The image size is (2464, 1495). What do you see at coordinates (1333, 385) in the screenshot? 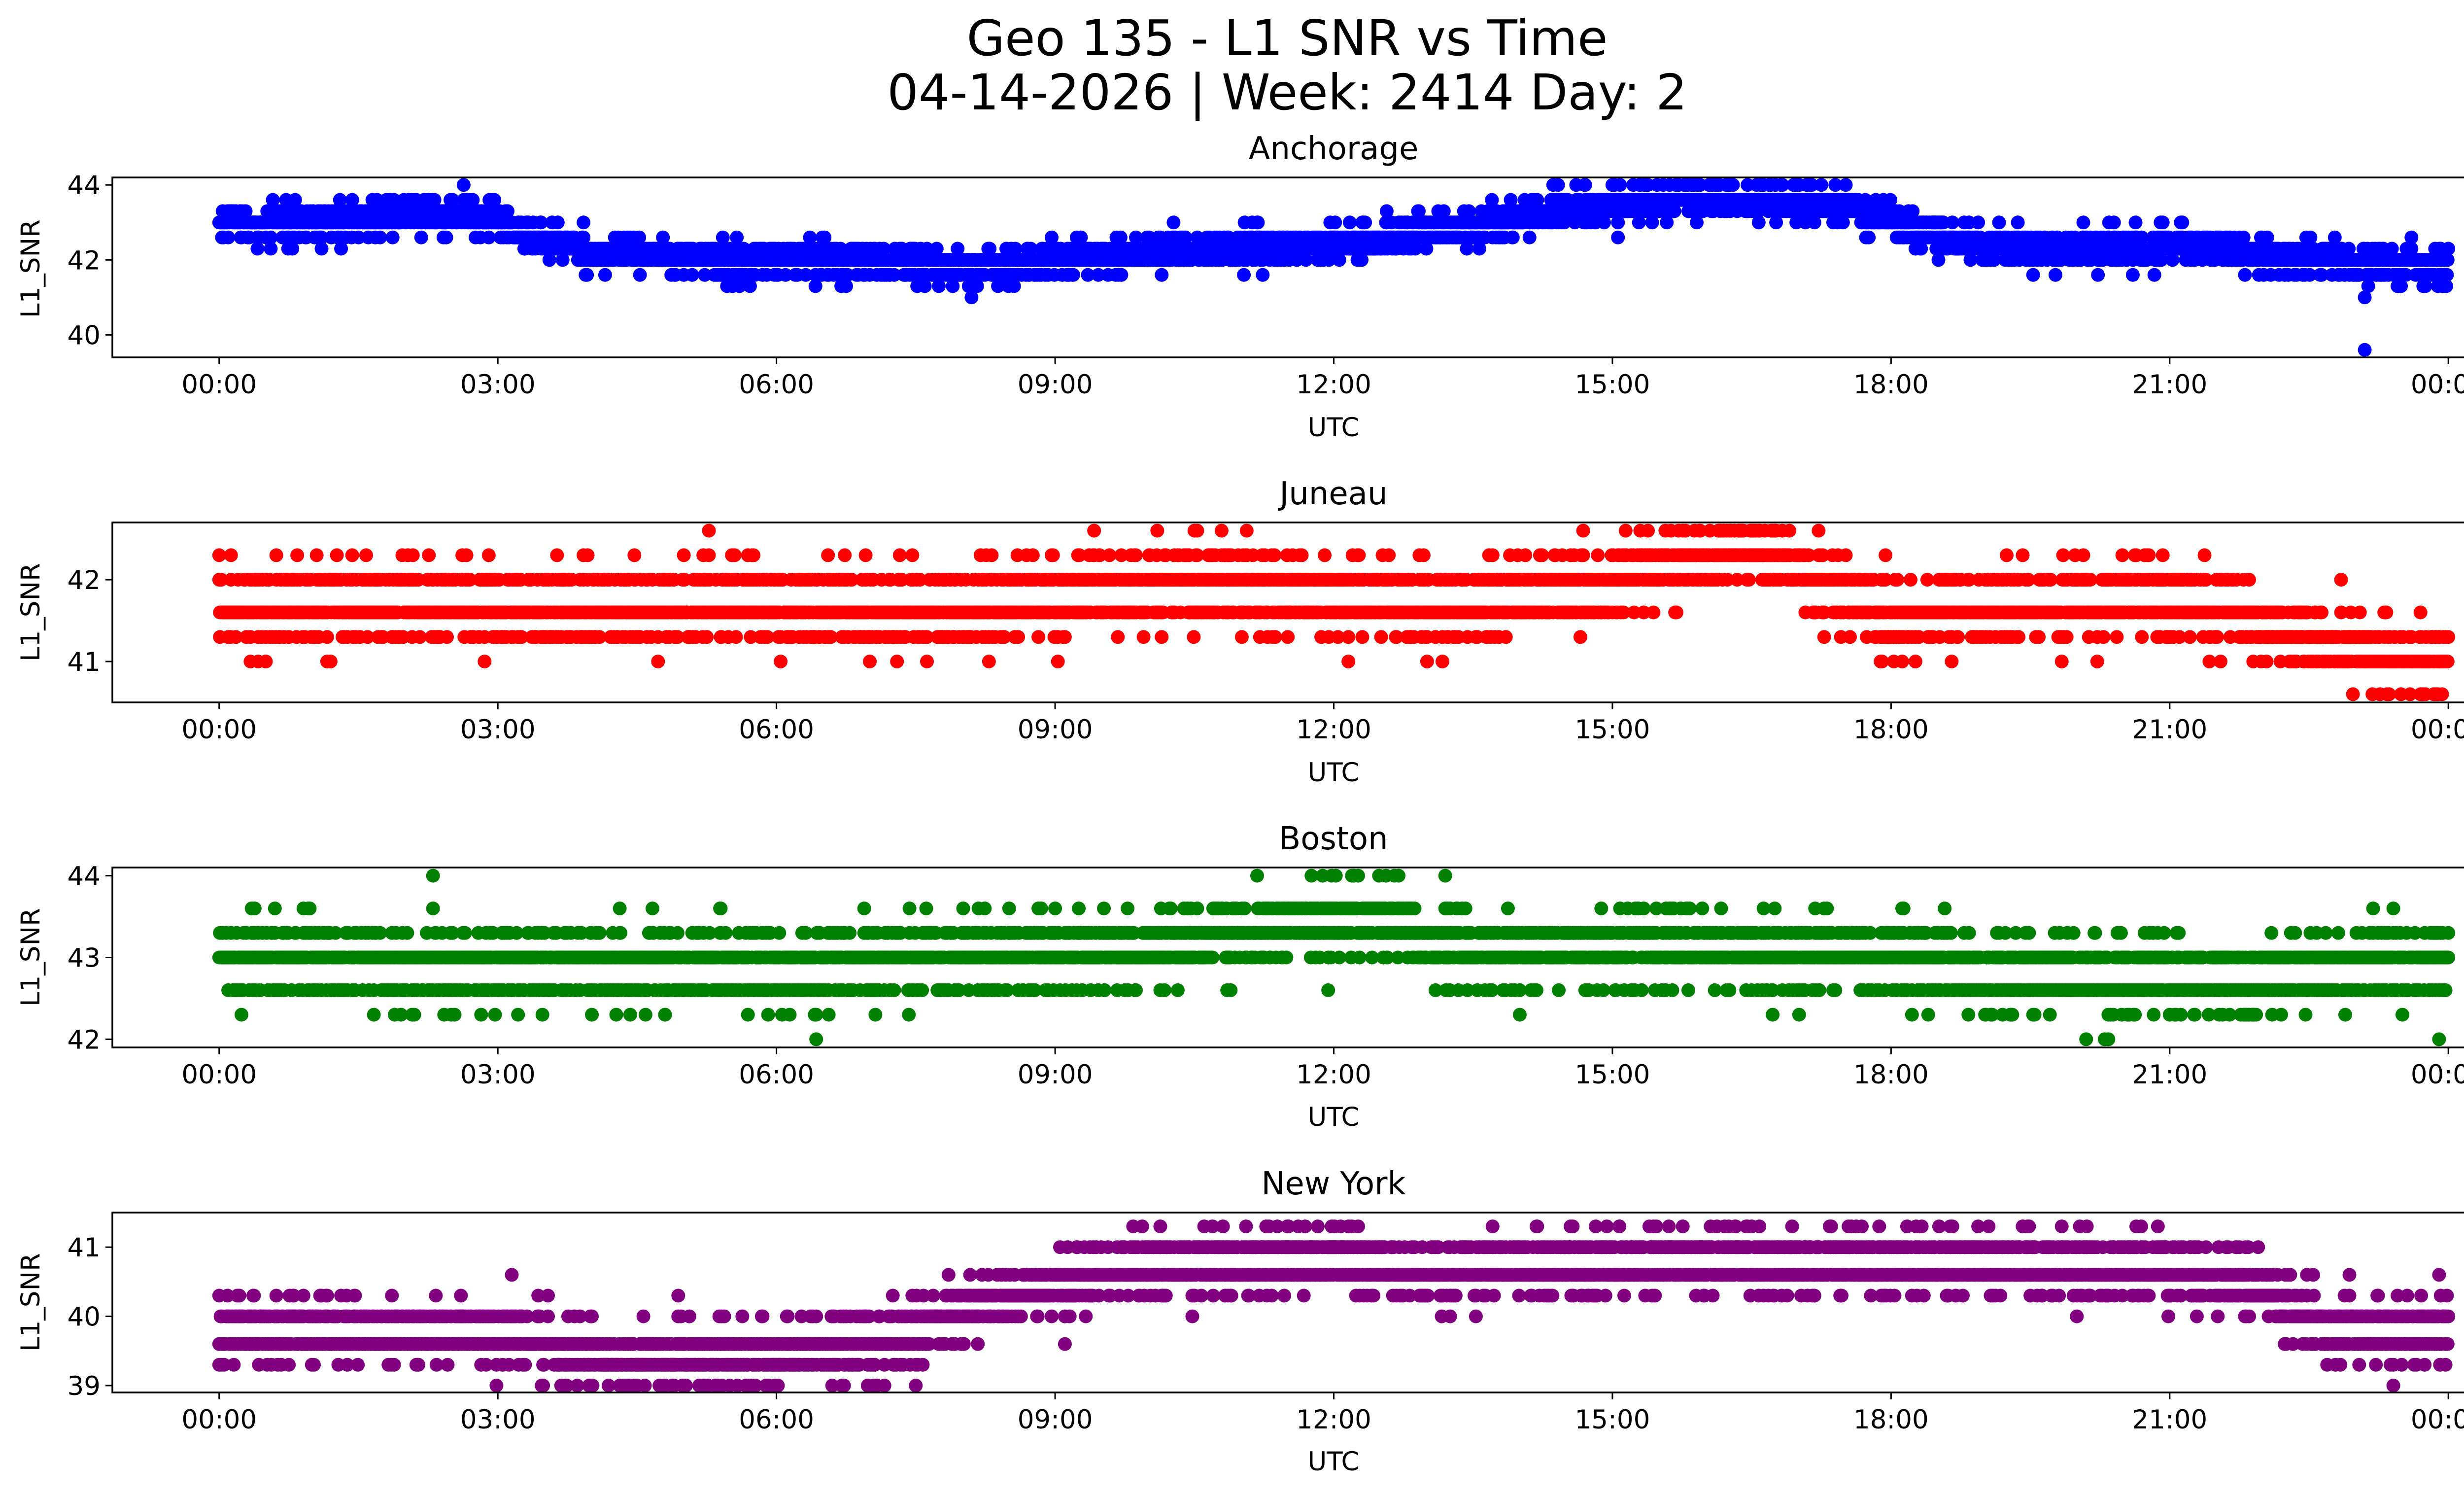
I see `x-tick-label: 12:00` at bounding box center [1333, 385].